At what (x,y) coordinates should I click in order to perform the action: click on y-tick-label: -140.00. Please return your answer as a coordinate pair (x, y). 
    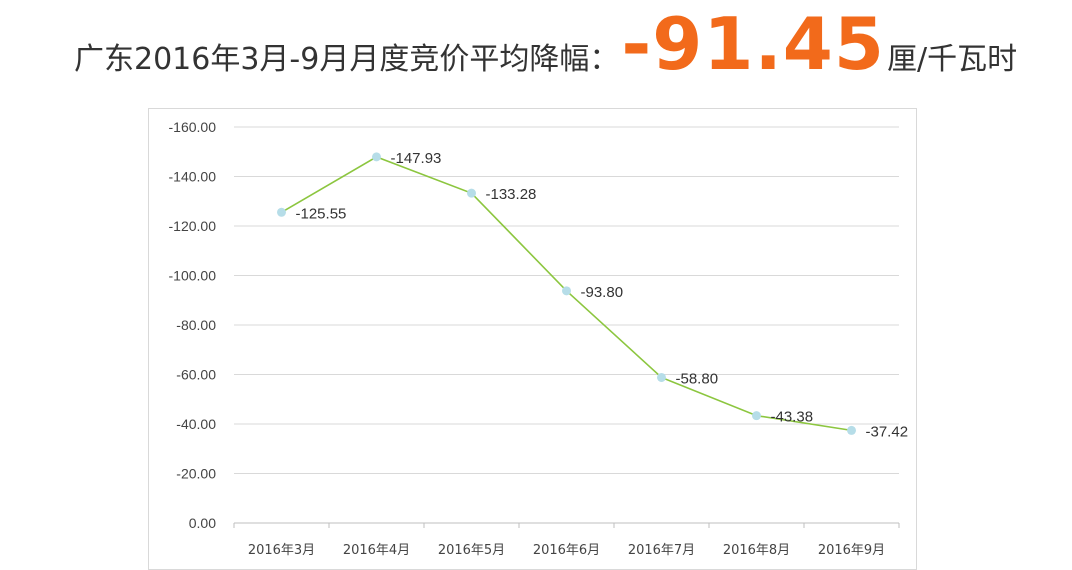
    Looking at the image, I should click on (193, 177).